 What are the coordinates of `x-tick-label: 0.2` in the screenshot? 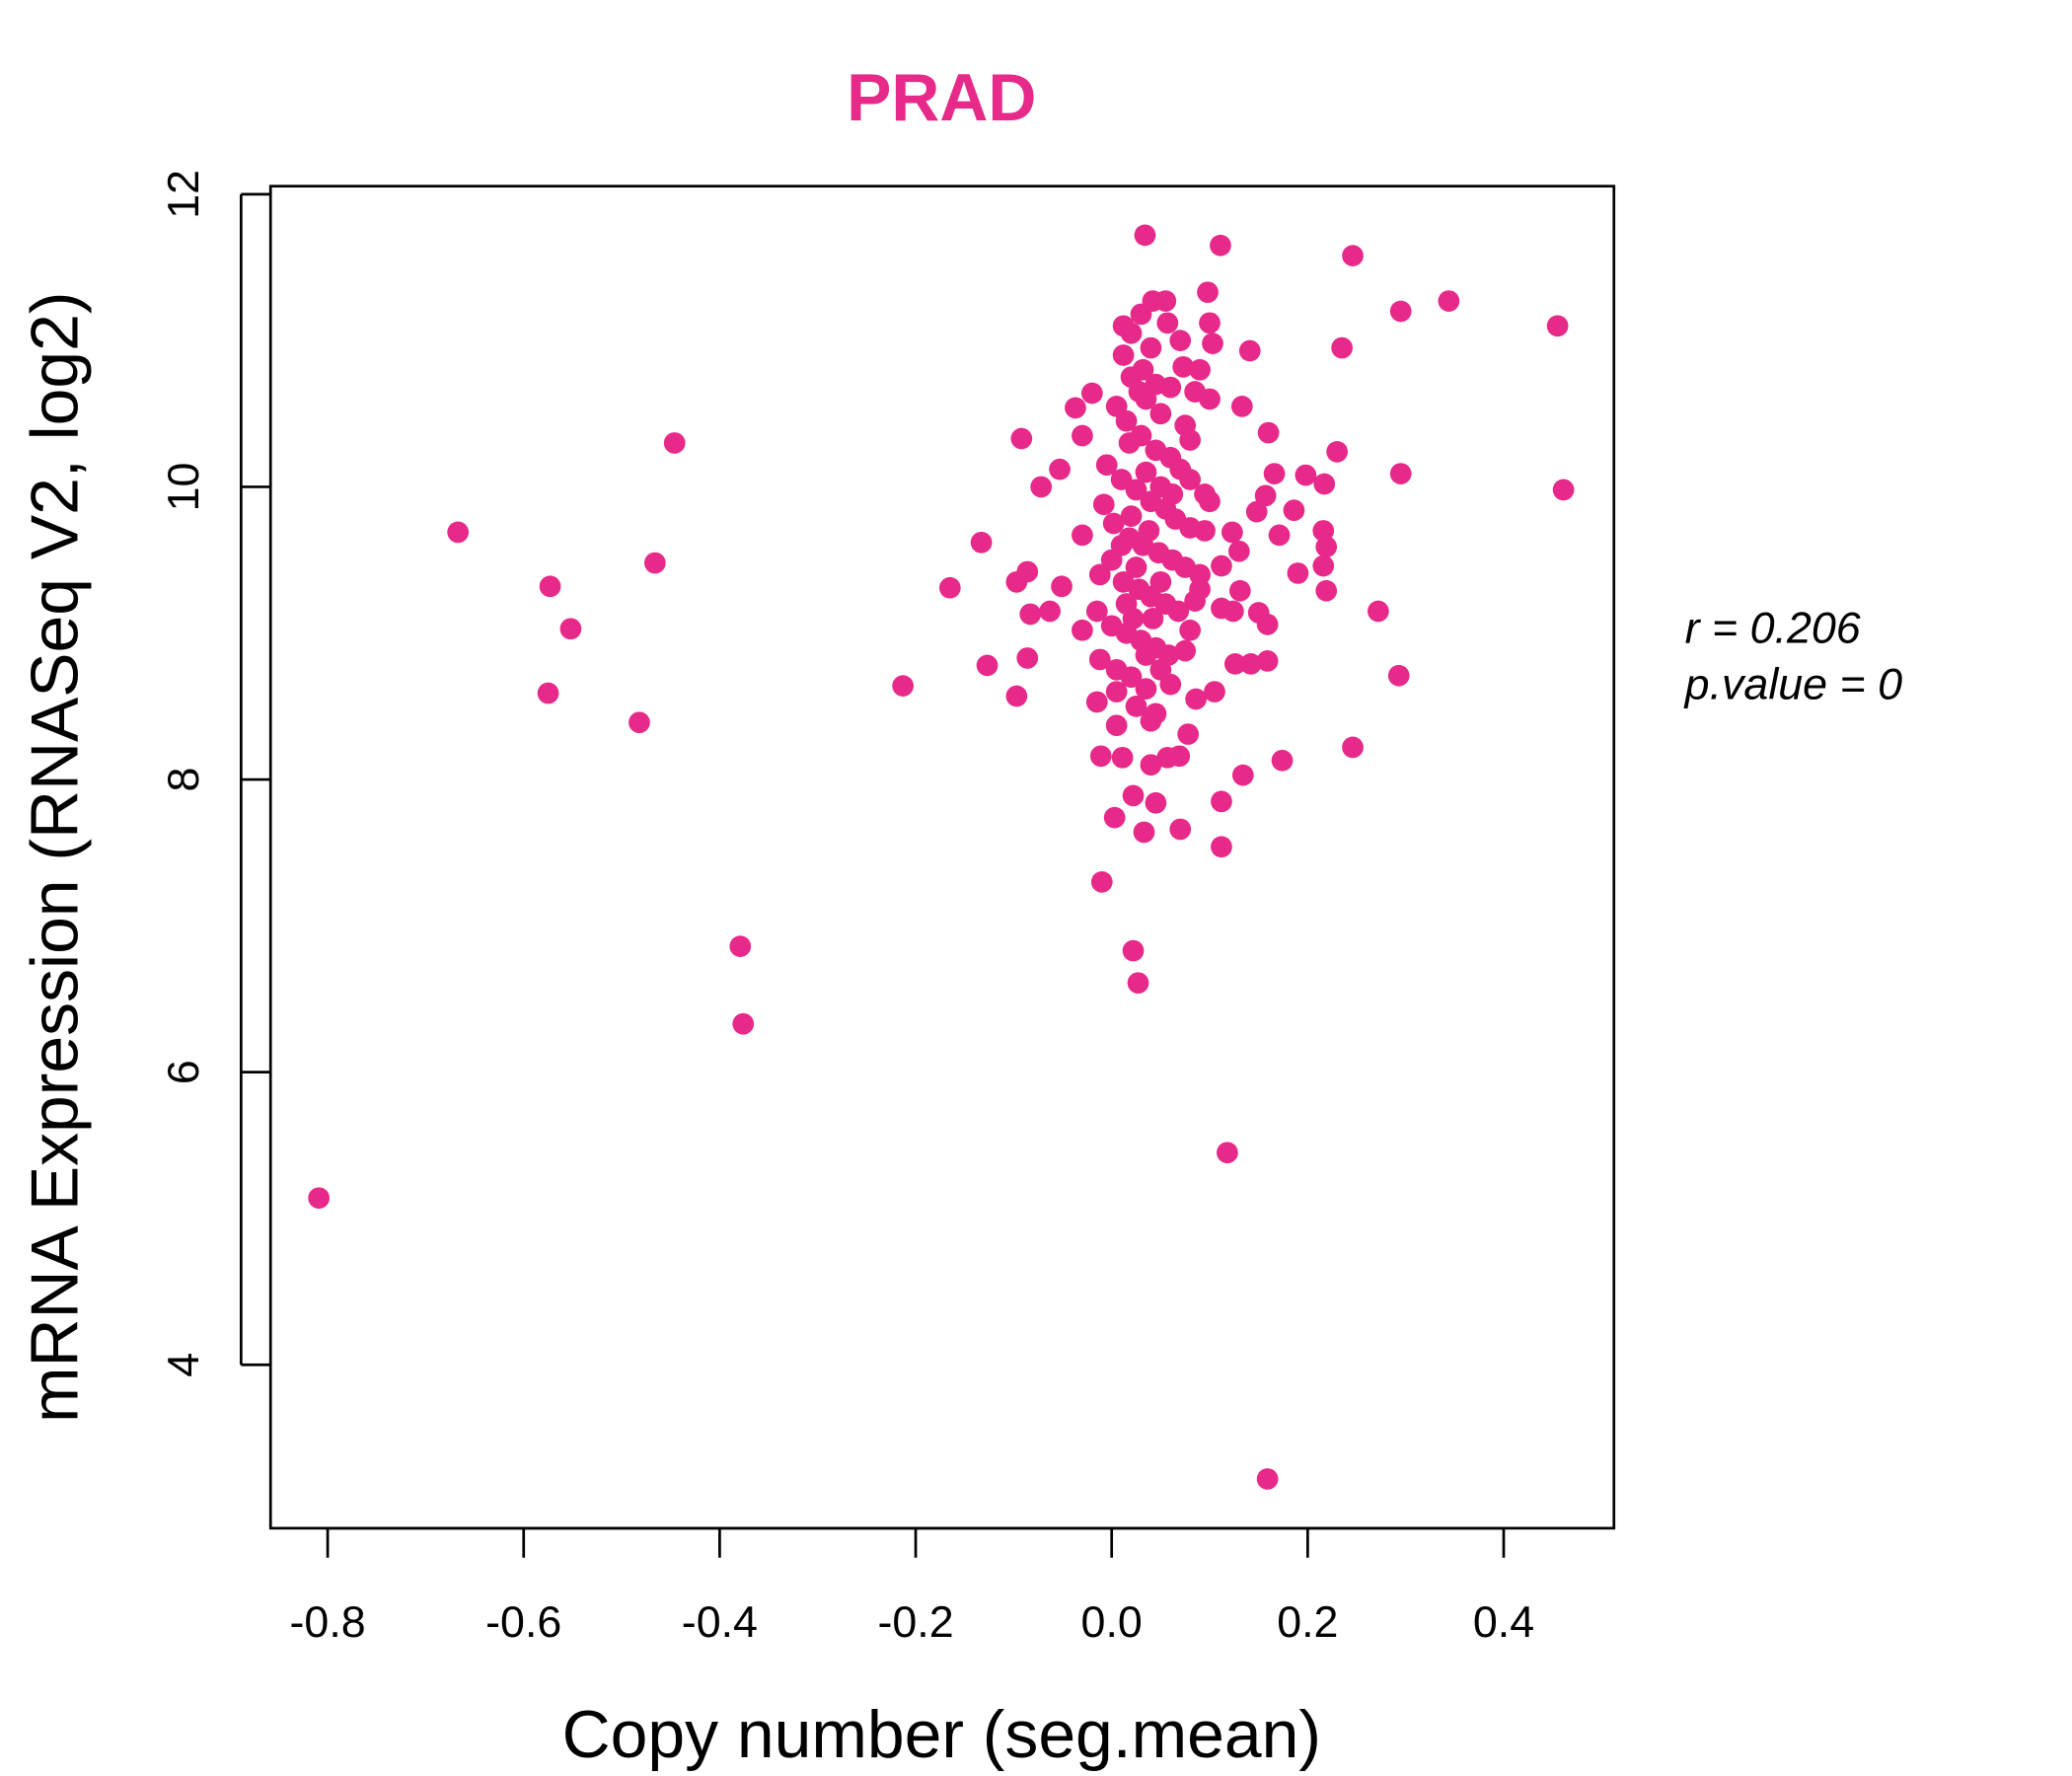 It's located at (1307, 1622).